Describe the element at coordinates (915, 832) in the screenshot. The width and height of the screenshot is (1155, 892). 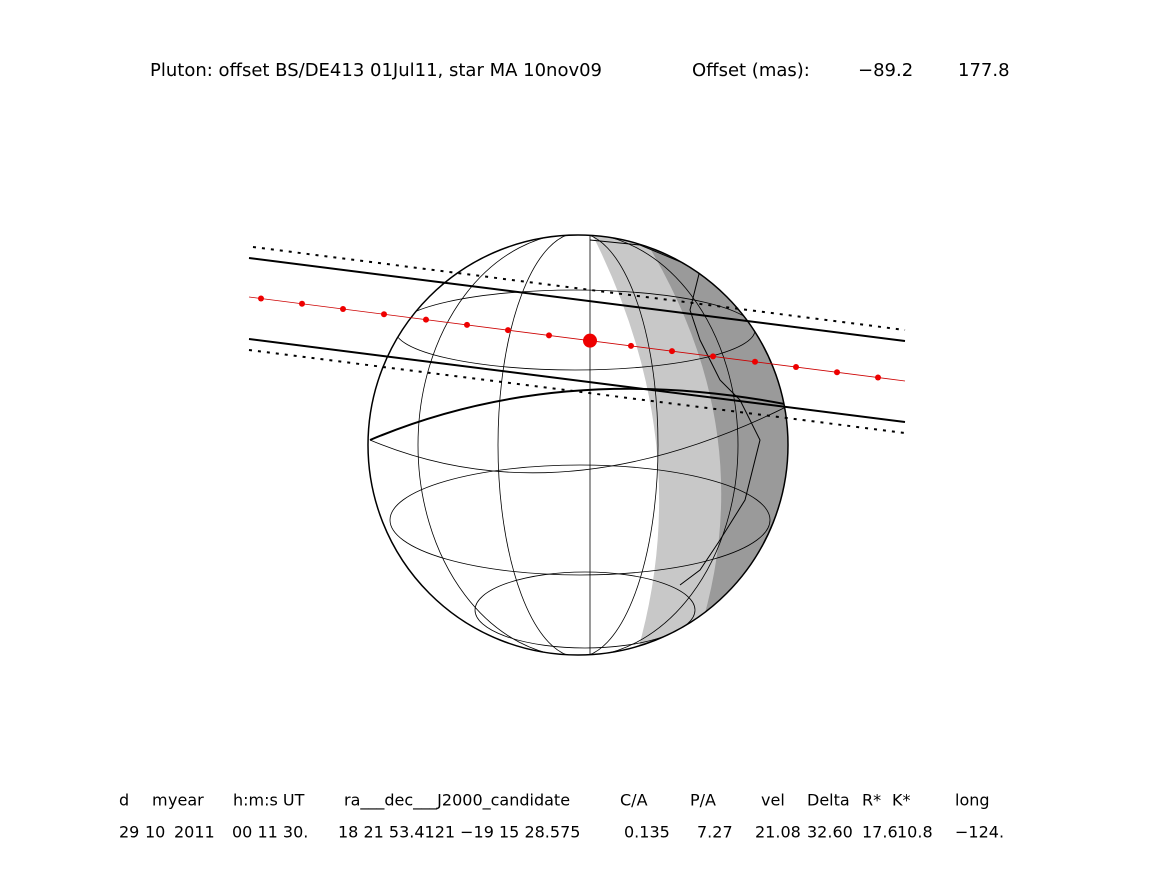
I see `cell-value: 10.8` at that location.